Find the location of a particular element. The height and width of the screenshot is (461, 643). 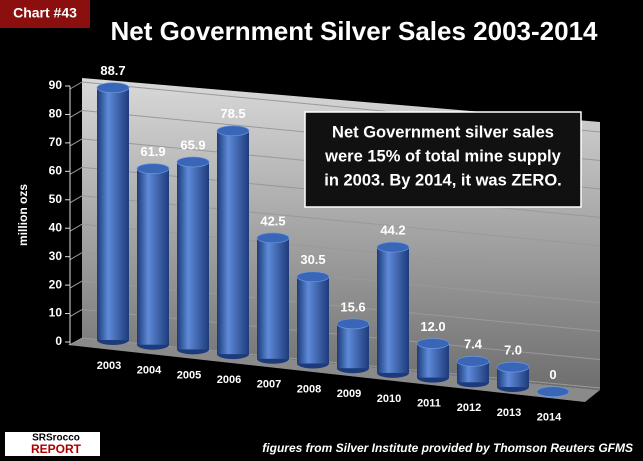

y-tick-label: 0 is located at coordinates (58, 341).